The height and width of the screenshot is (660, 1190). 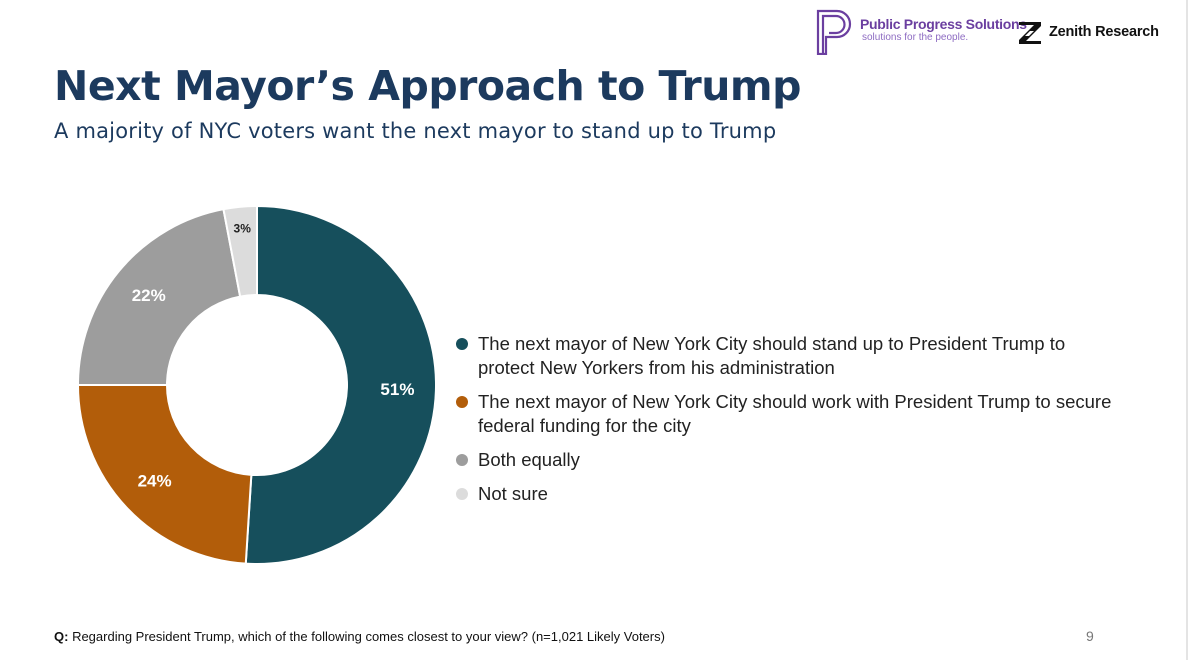 I want to click on slide-edge-divider, so click(x=1187, y=330).